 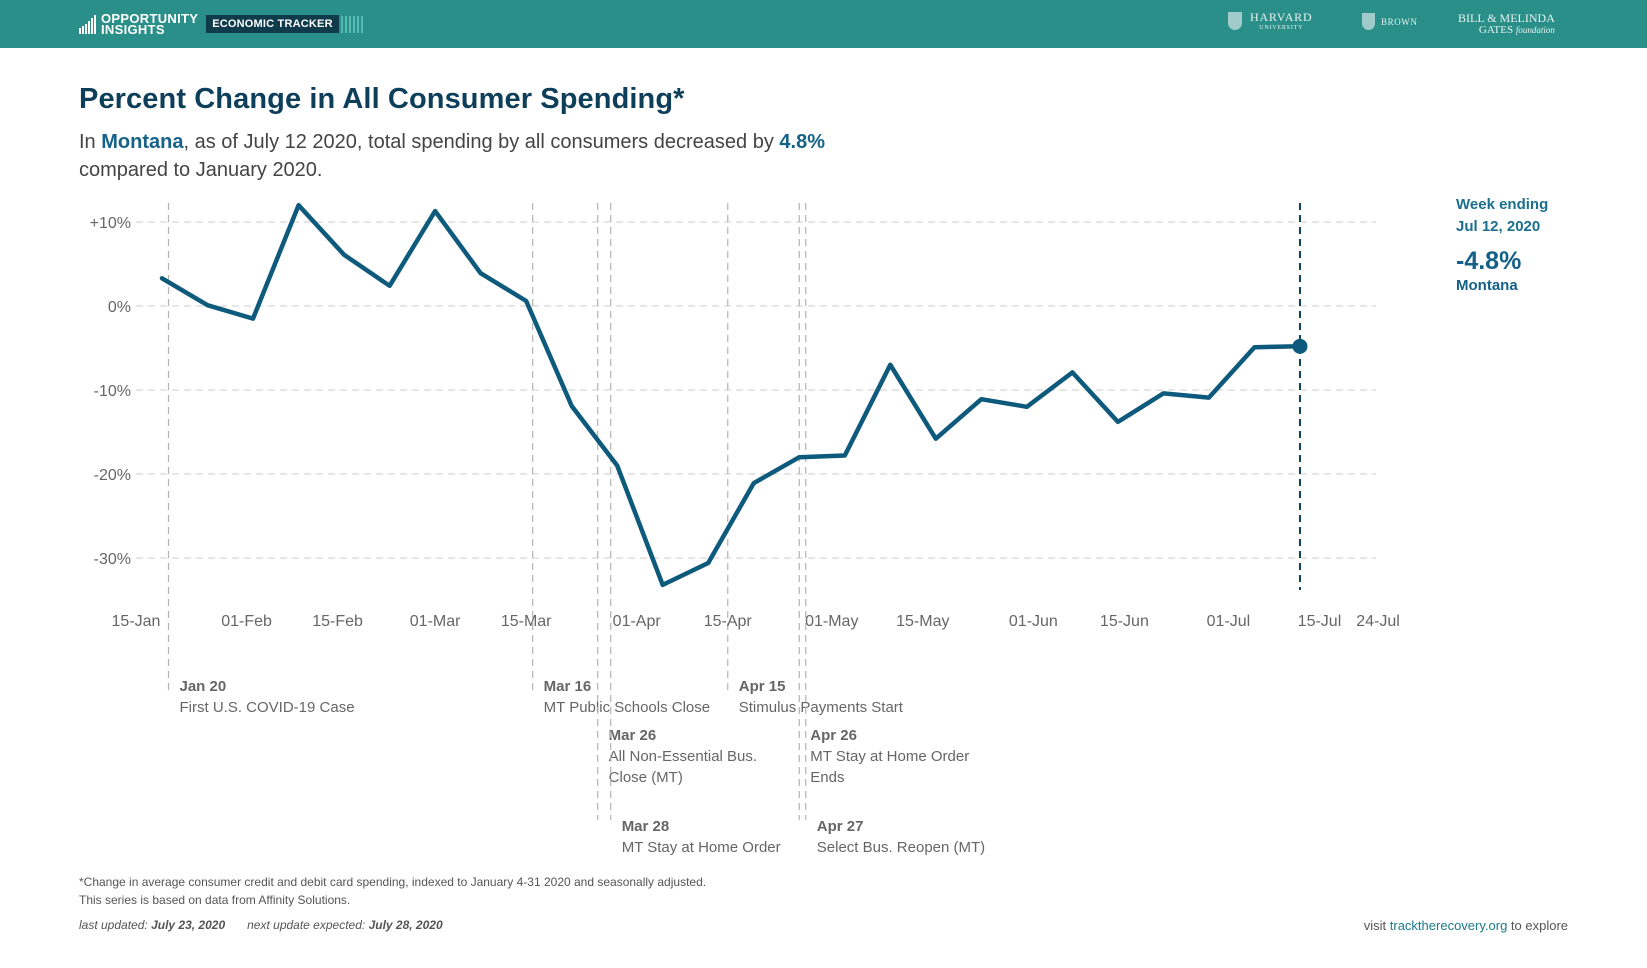 What do you see at coordinates (833, 735) in the screenshot?
I see `event-date: Apr 26` at bounding box center [833, 735].